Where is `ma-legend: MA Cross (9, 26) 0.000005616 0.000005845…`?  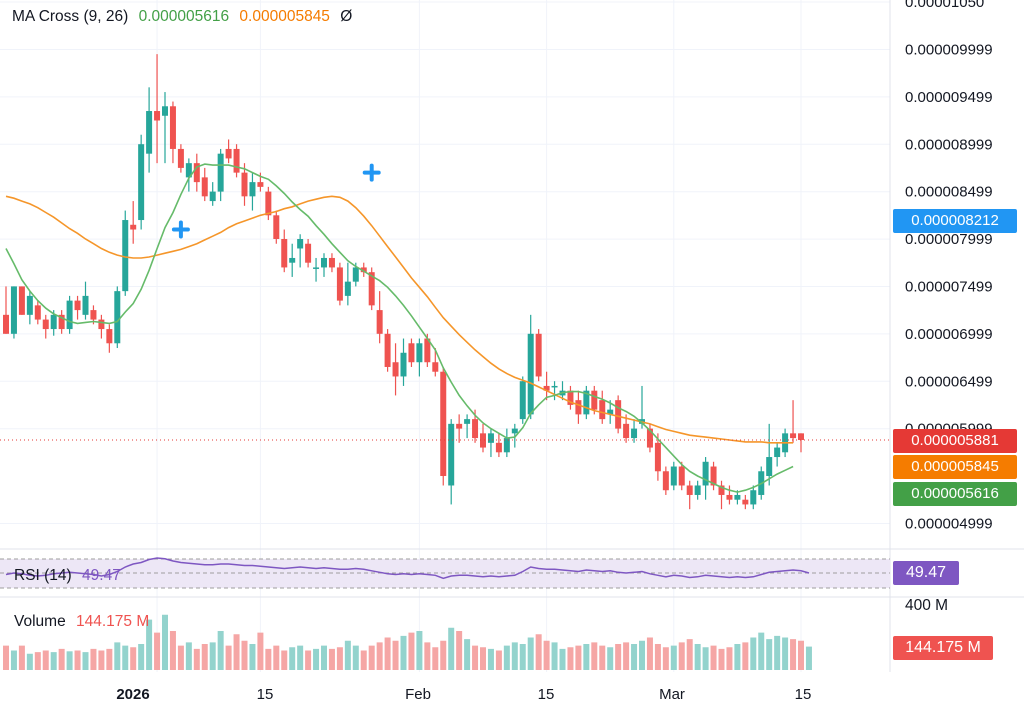 ma-legend: MA Cross (9, 26) 0.000005616 0.000005845… is located at coordinates (185, 17).